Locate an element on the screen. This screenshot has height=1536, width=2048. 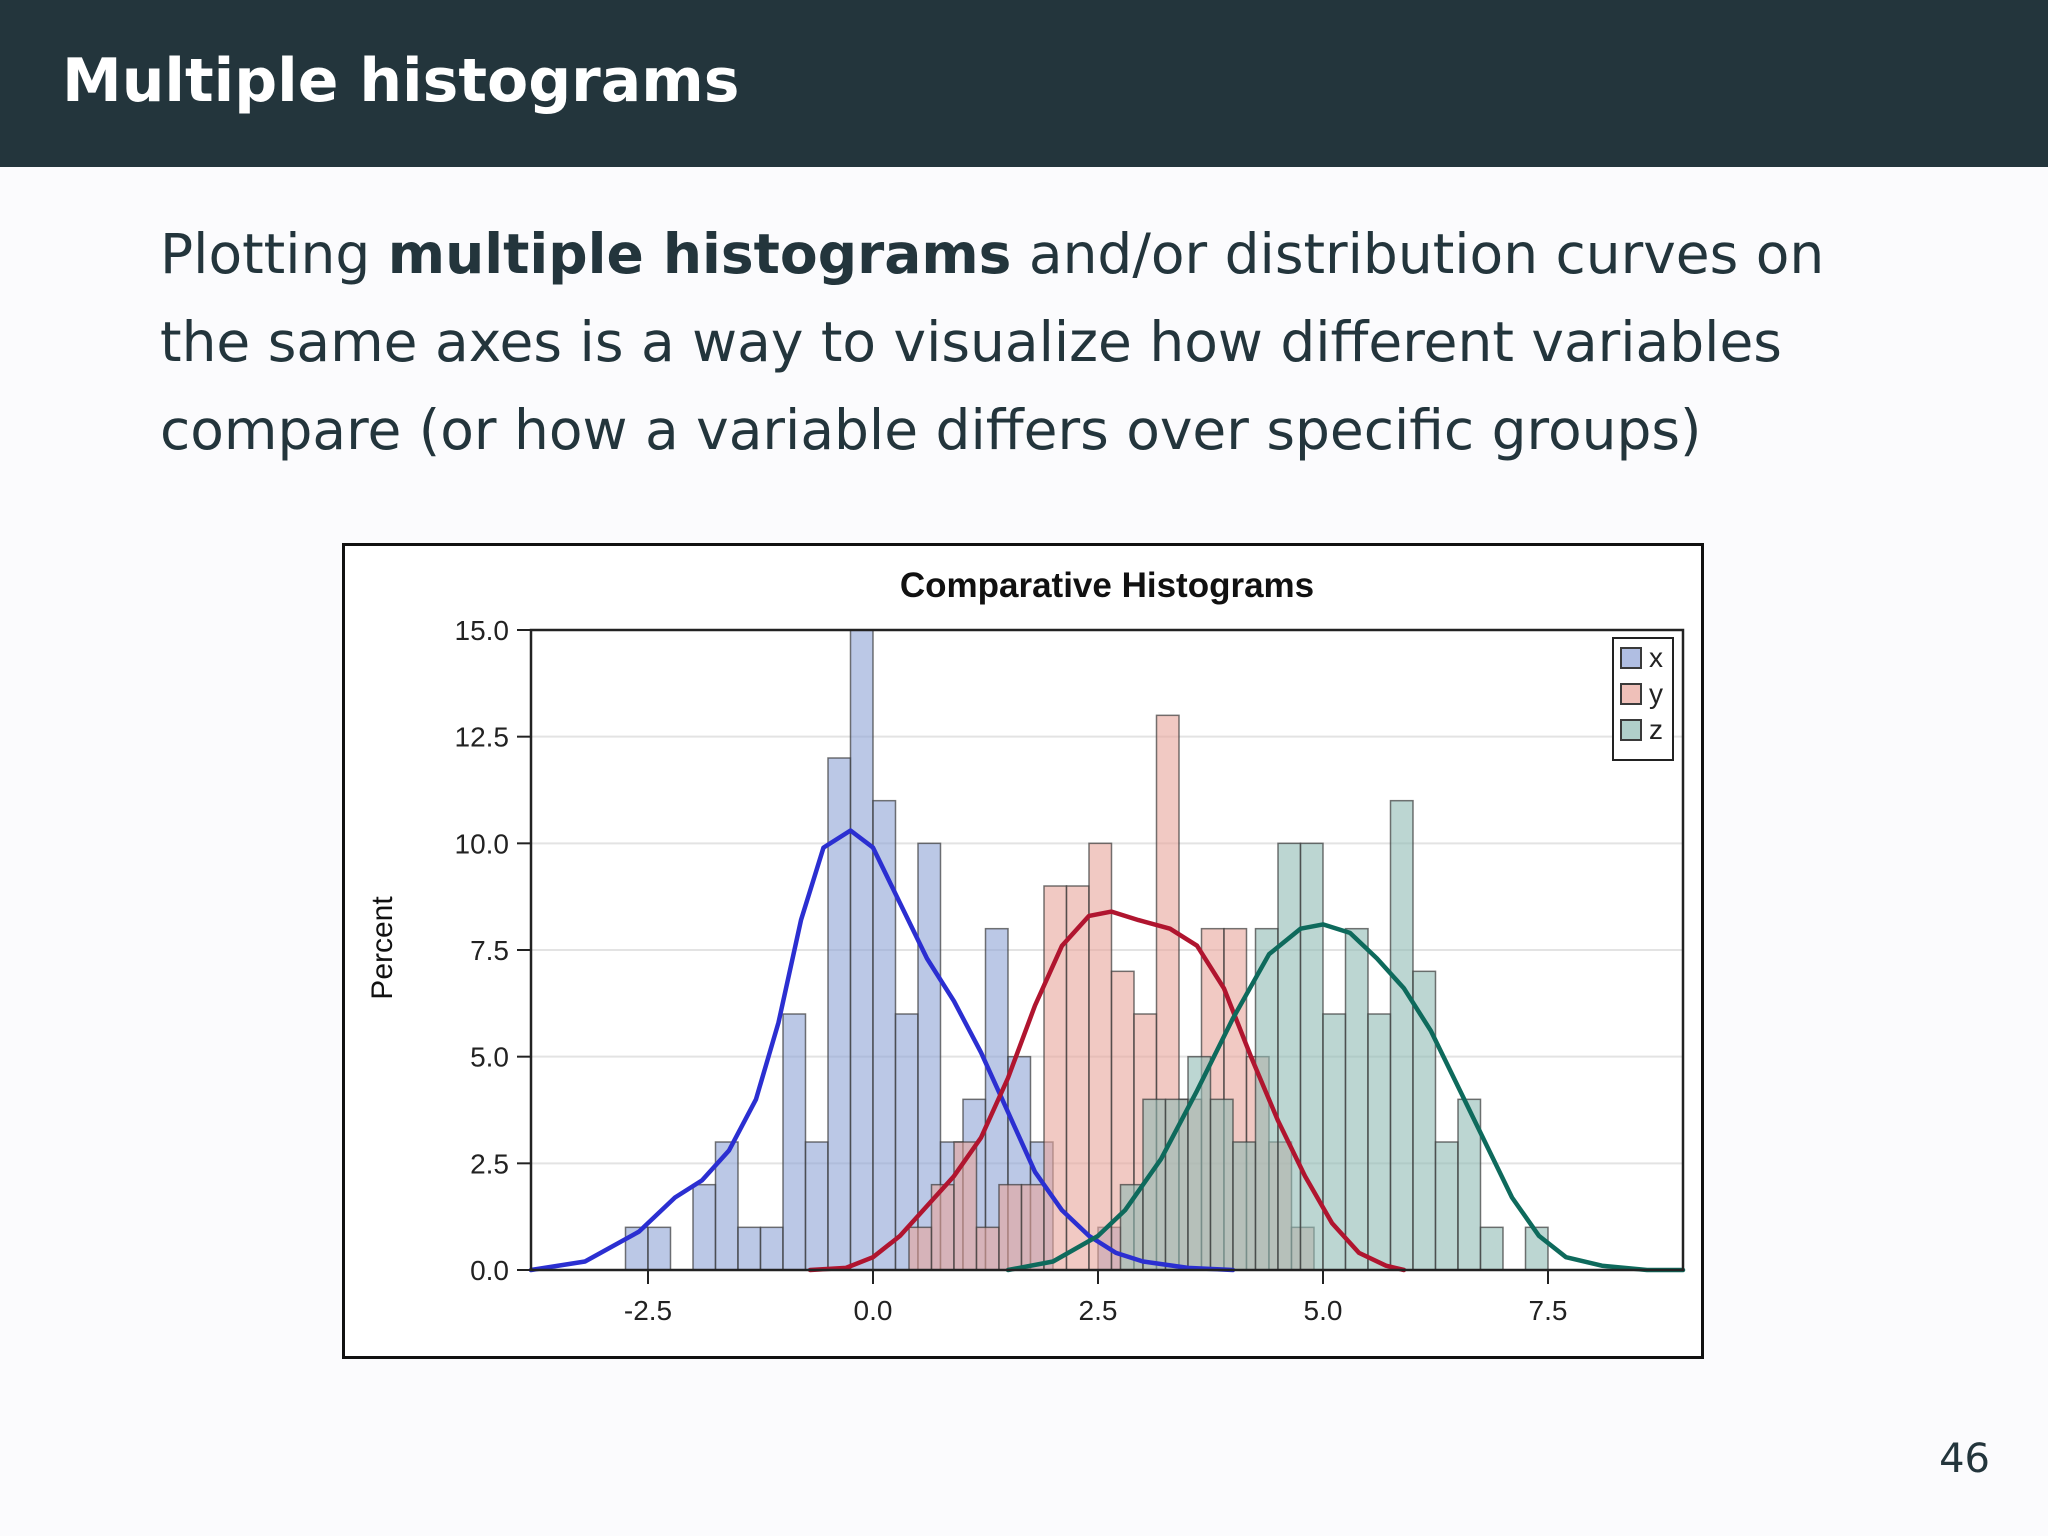
x-tick-label: -2.5 is located at coordinates (648, 1310).